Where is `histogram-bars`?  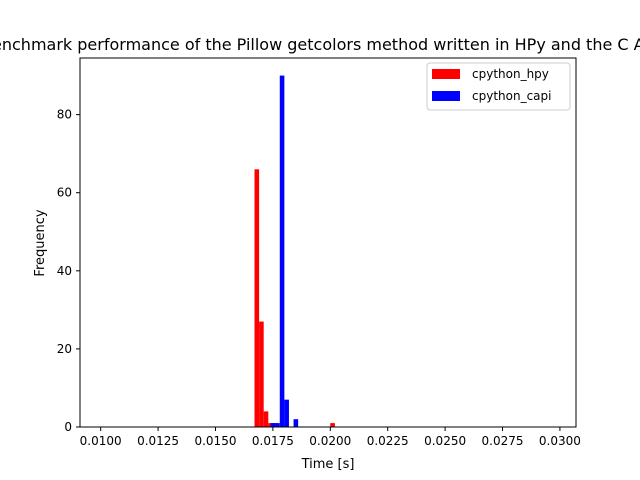 histogram-bars is located at coordinates (294, 251).